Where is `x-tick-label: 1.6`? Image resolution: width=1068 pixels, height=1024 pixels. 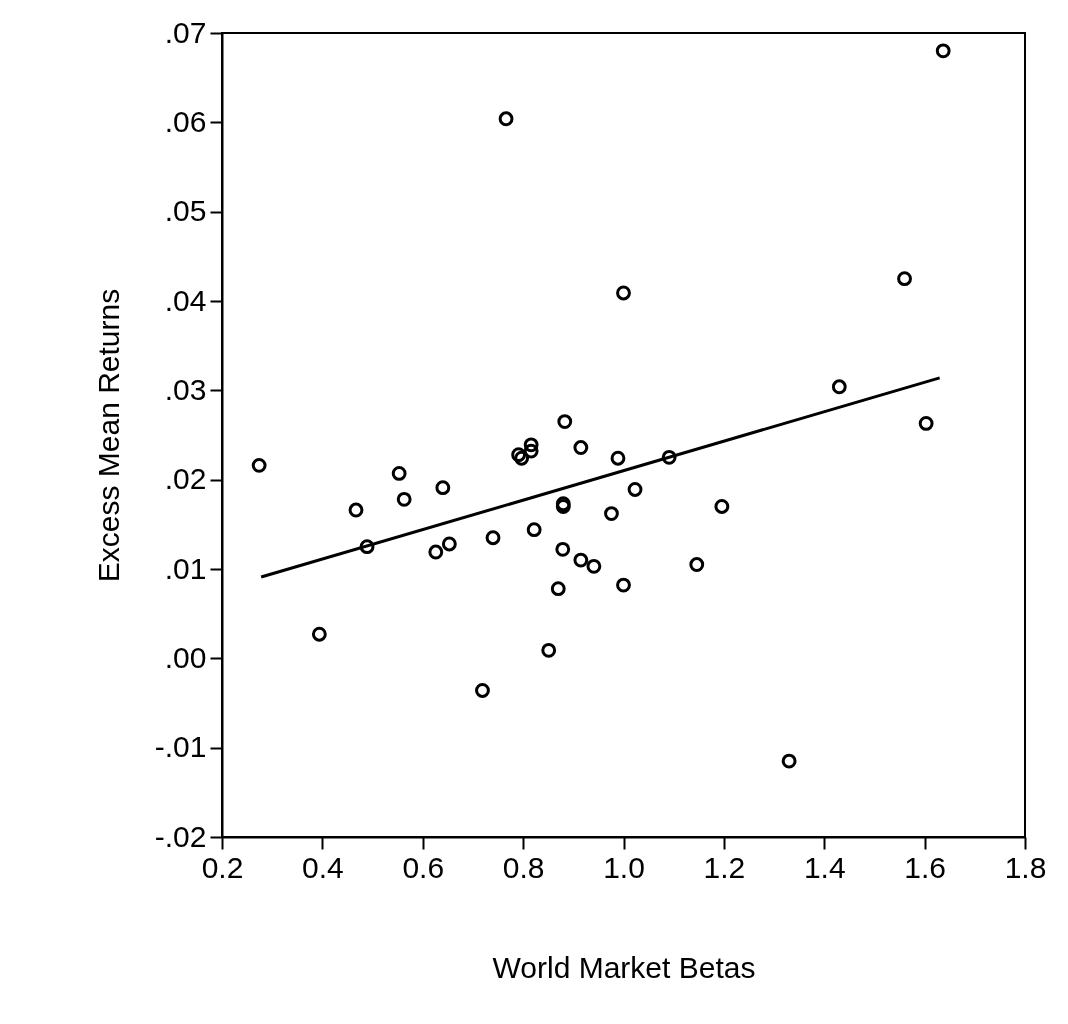 x-tick-label: 1.6 is located at coordinates (925, 867).